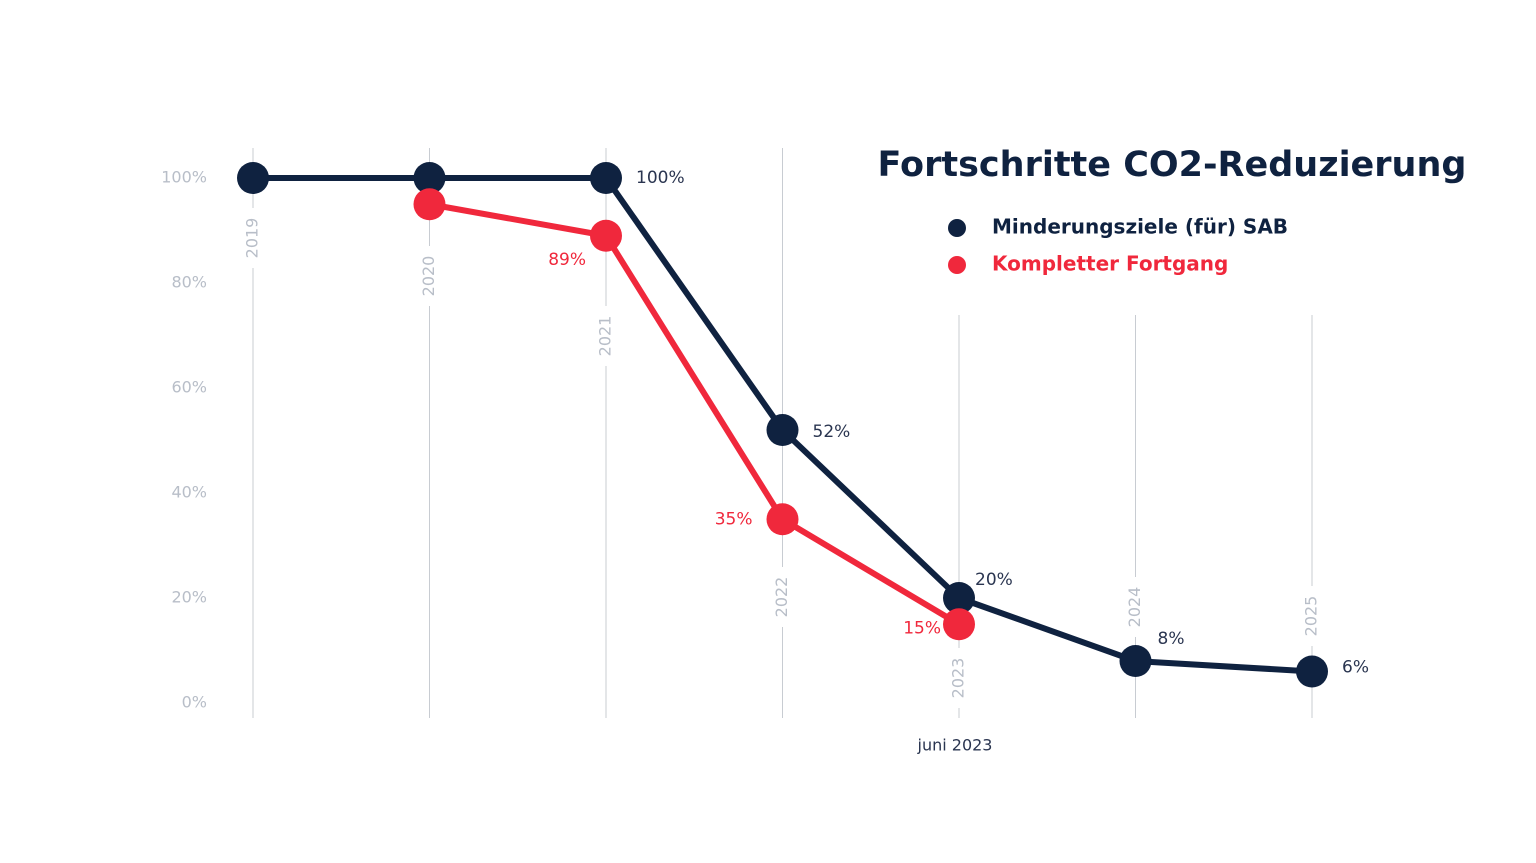 Image resolution: width=1536 pixels, height=863 pixels. I want to click on legend-label: Minderungsziele (für) SAB, so click(1140, 227).